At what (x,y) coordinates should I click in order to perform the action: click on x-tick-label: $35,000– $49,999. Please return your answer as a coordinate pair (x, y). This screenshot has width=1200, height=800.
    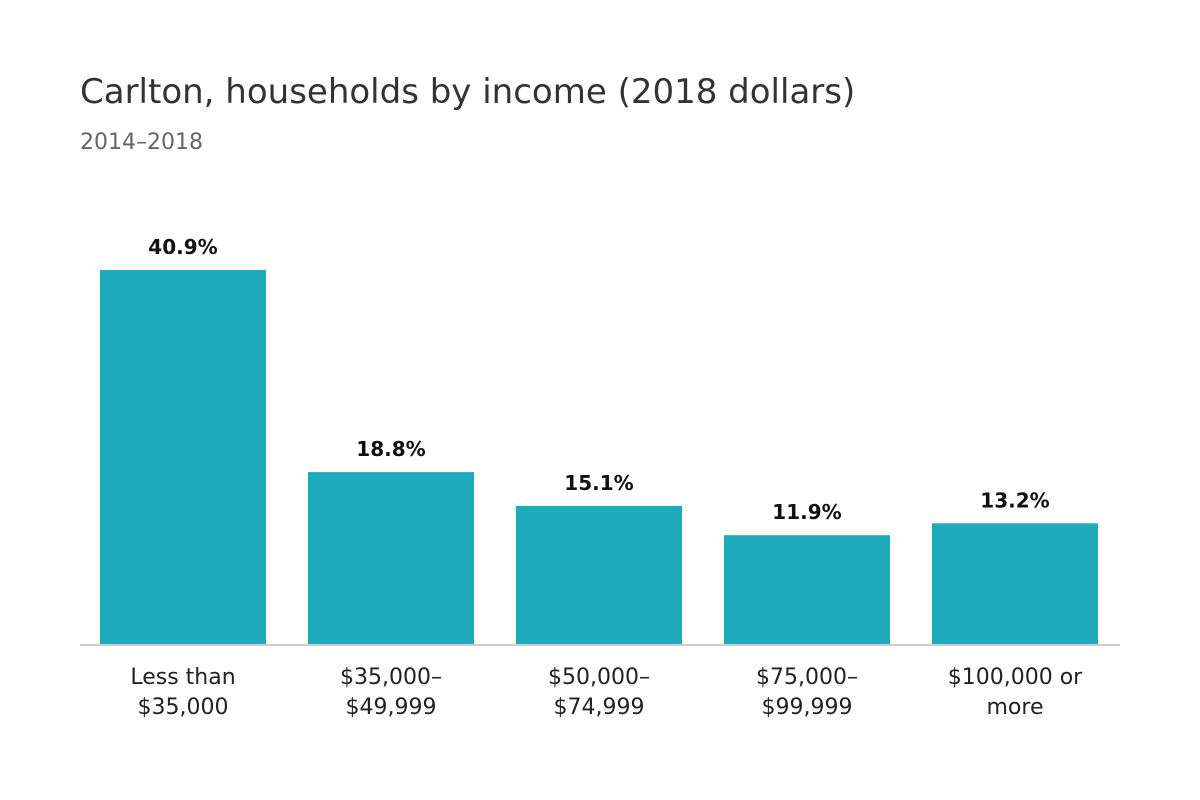
    Looking at the image, I should click on (391, 692).